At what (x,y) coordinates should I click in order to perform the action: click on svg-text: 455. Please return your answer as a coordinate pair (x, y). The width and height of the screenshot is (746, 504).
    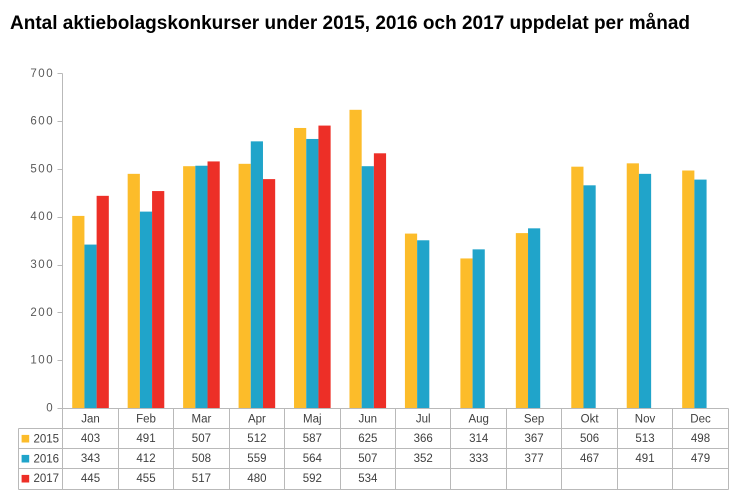
    Looking at the image, I should click on (145, 479).